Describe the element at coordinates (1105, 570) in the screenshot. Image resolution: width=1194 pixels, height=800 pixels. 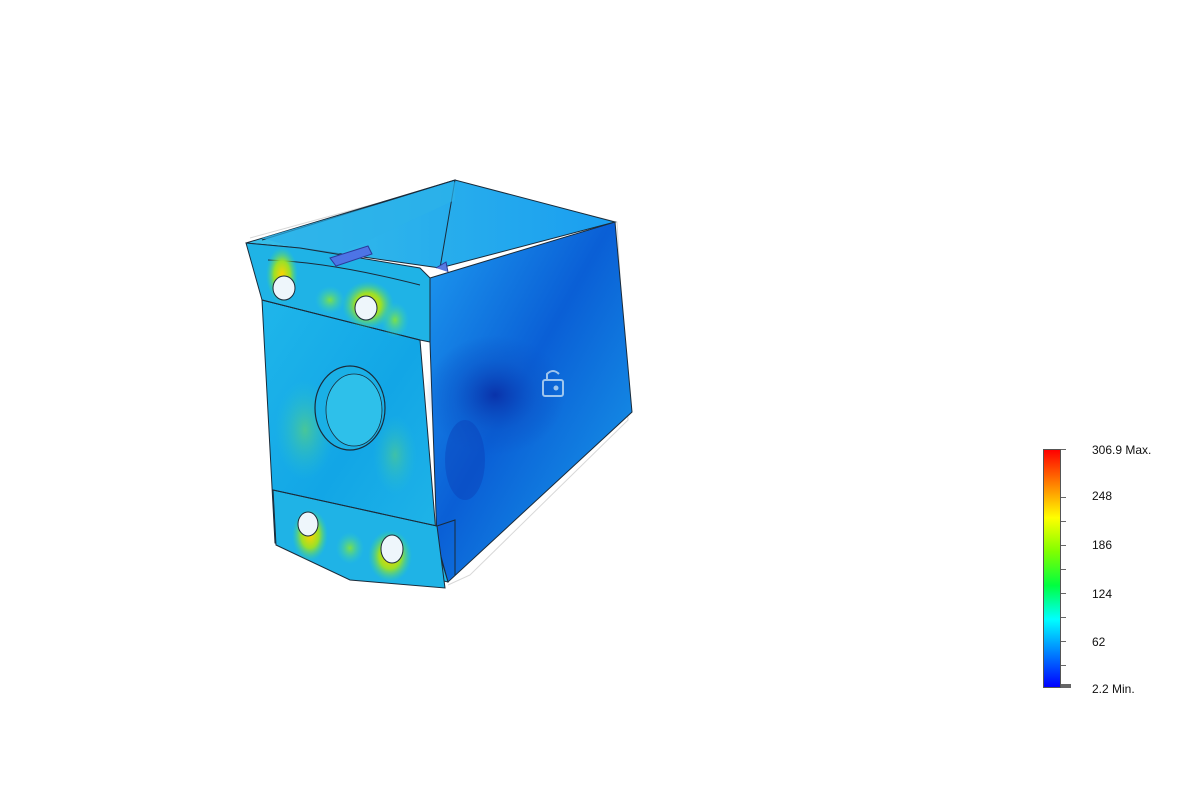
I see `stress-legend: 306.9 Max. 248 186 124 62 2.2 Min.` at that location.